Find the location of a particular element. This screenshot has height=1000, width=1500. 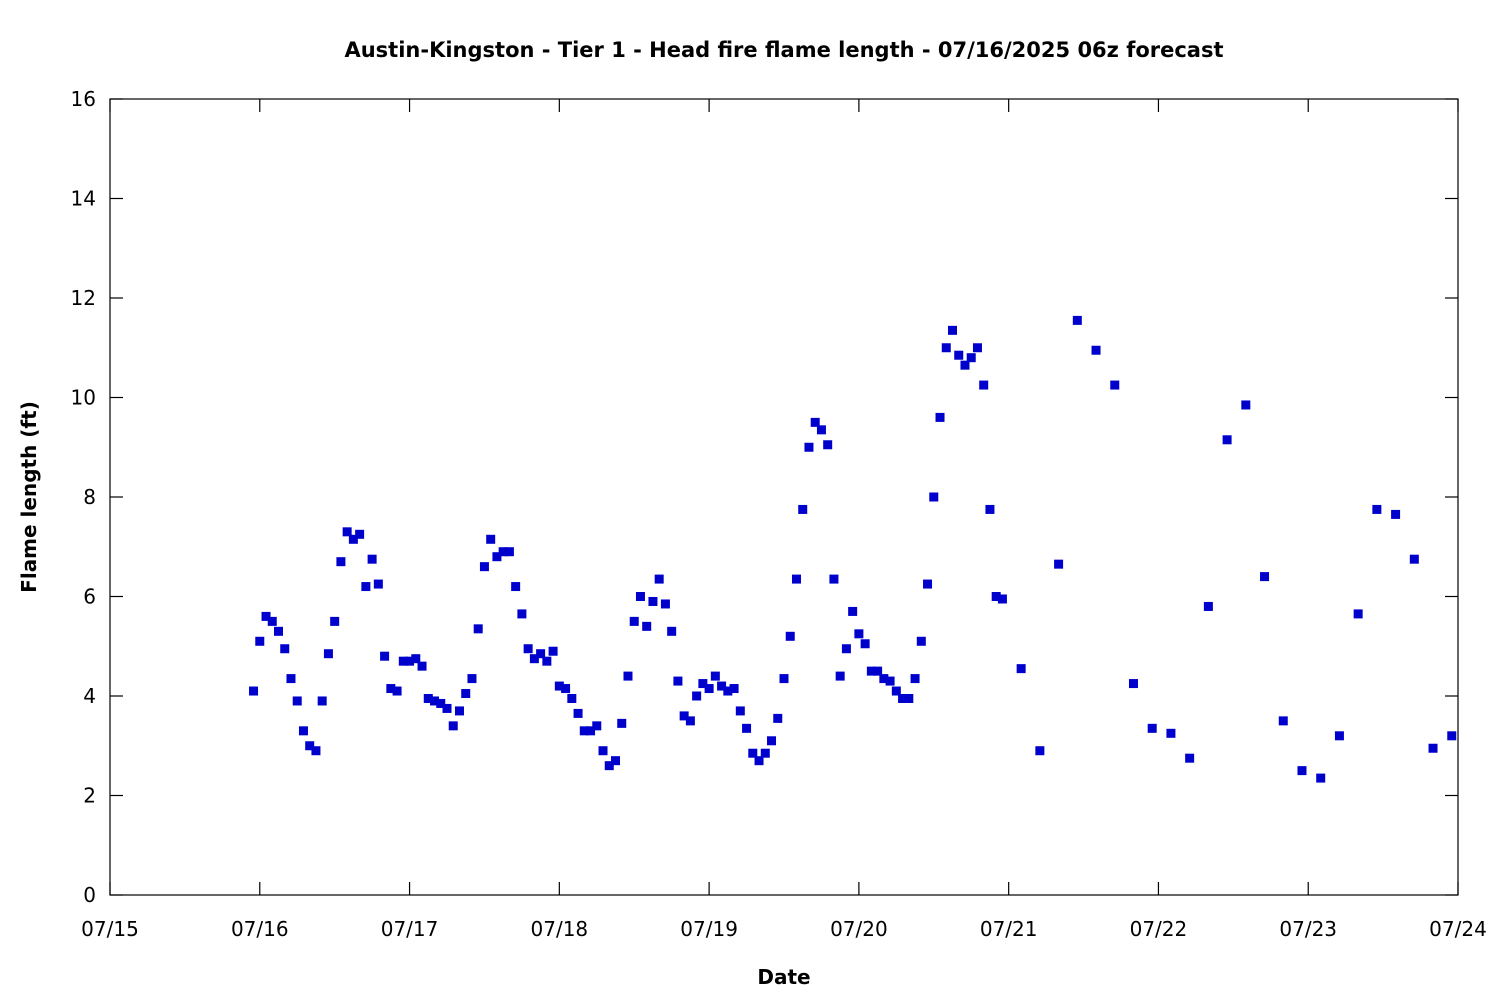

y-tick-label: 2 is located at coordinates (89, 796).